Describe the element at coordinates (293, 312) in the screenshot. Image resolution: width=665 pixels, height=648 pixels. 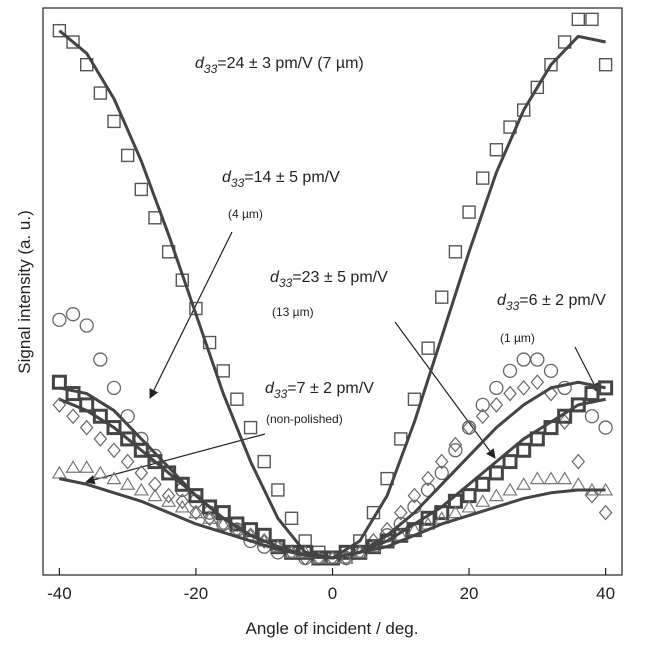
I see `annotation-note: (13 µm)` at that location.